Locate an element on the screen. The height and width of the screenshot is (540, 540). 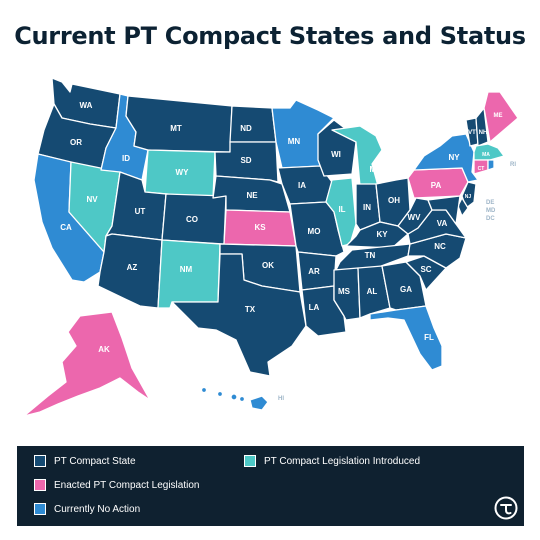
state-me is located at coordinates (501, 117).